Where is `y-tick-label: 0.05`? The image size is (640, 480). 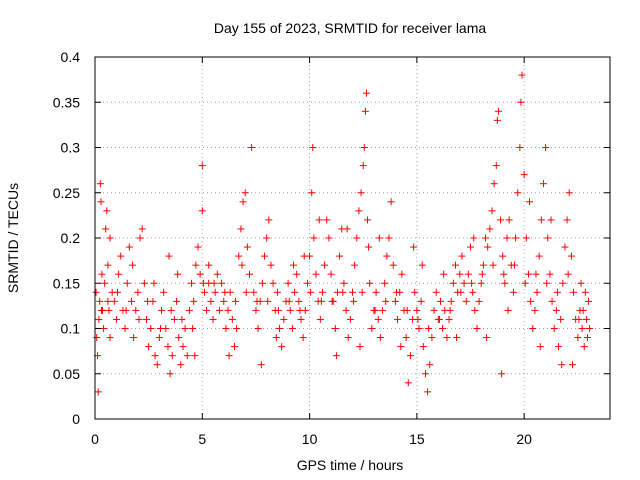 y-tick-label: 0.05 is located at coordinates (66, 374).